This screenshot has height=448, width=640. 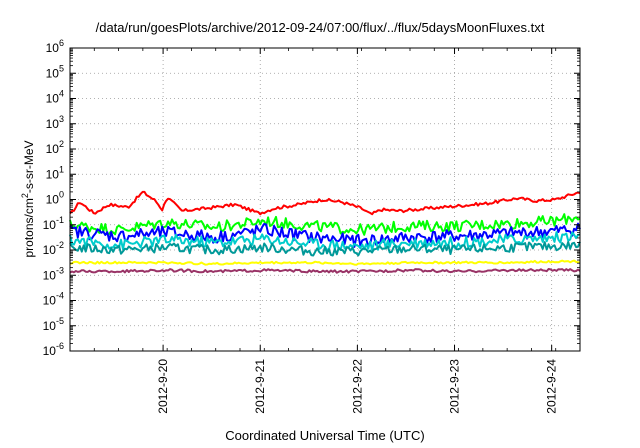 I want to click on y-tick-exponent: -3, so click(x=60, y=270).